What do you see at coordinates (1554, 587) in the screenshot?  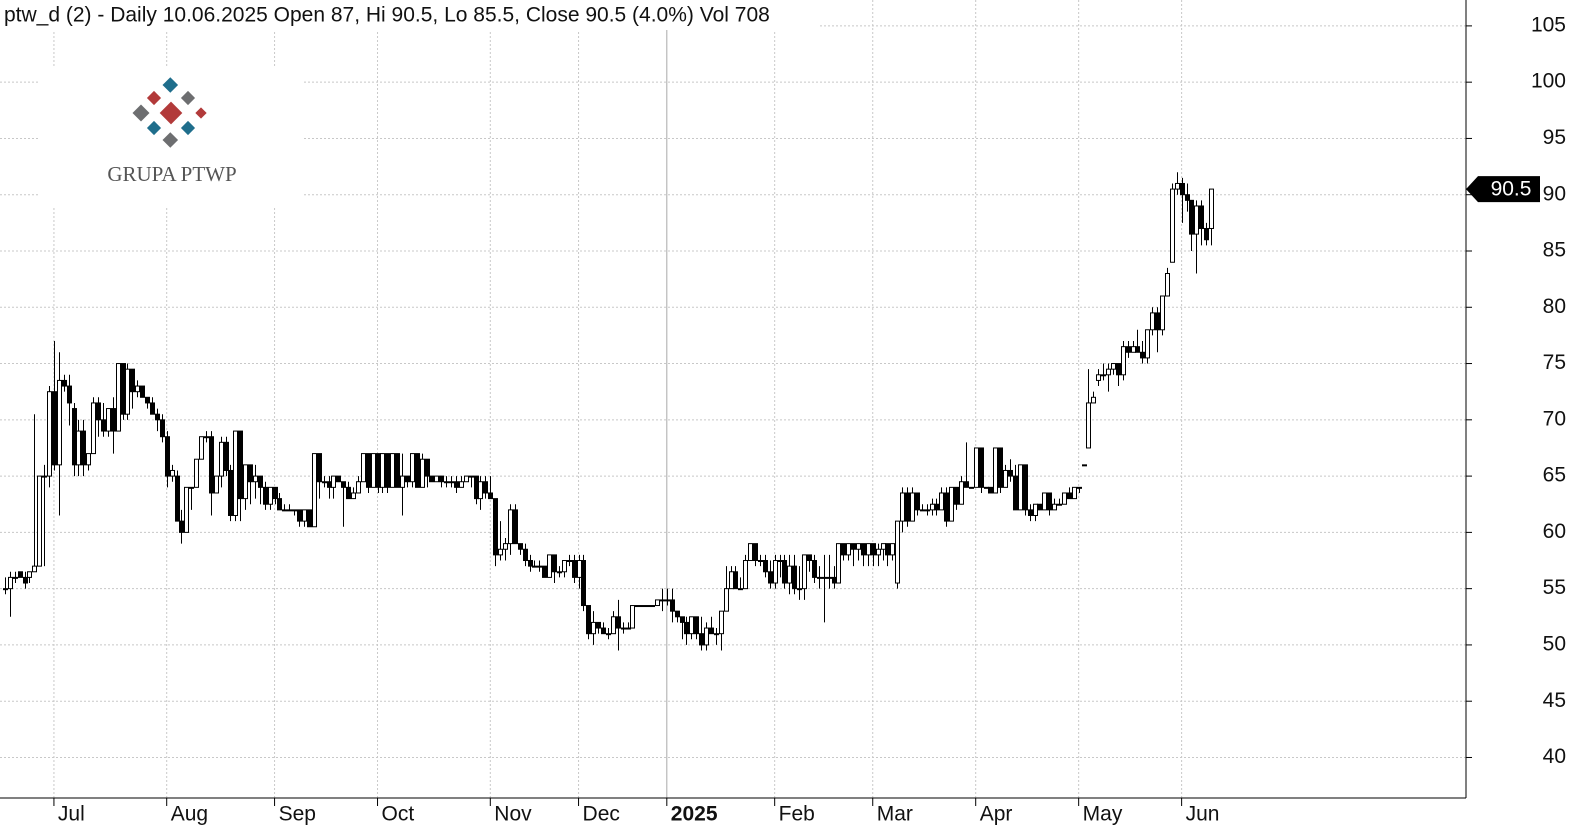 I see `y-tick-label: 55` at bounding box center [1554, 587].